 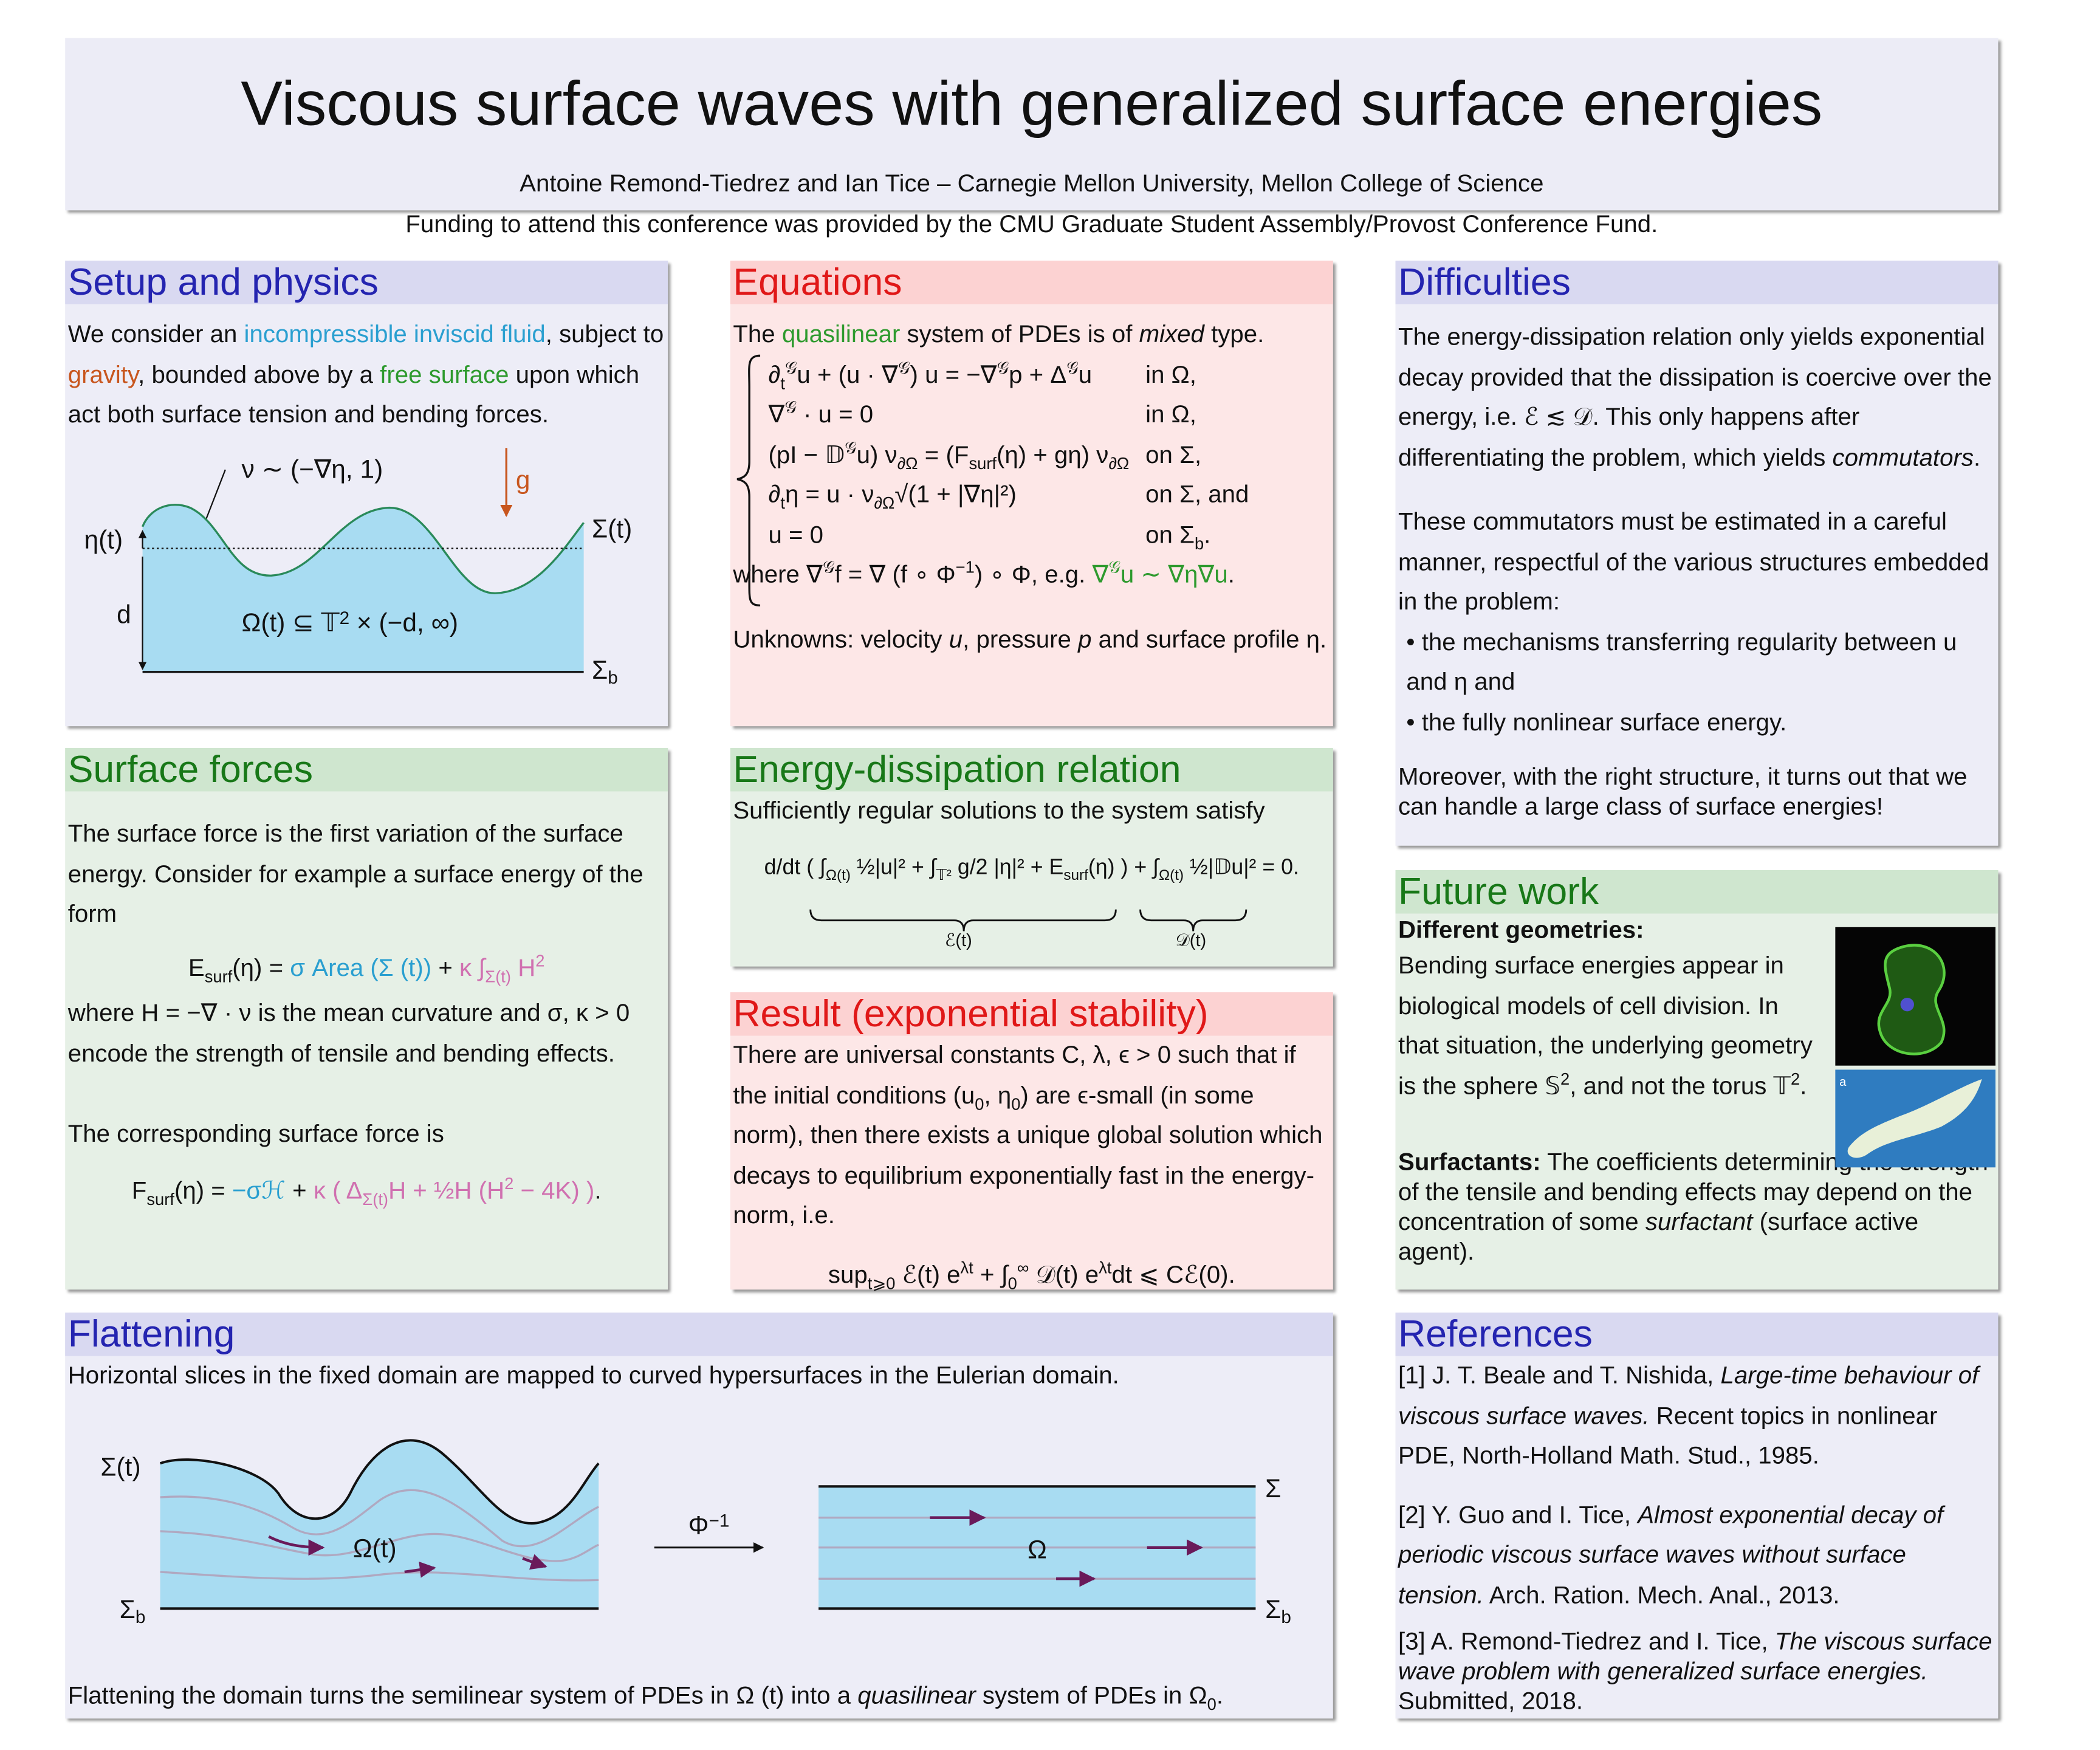 I want to click on text-run: (η) =, so click(x=261, y=967).